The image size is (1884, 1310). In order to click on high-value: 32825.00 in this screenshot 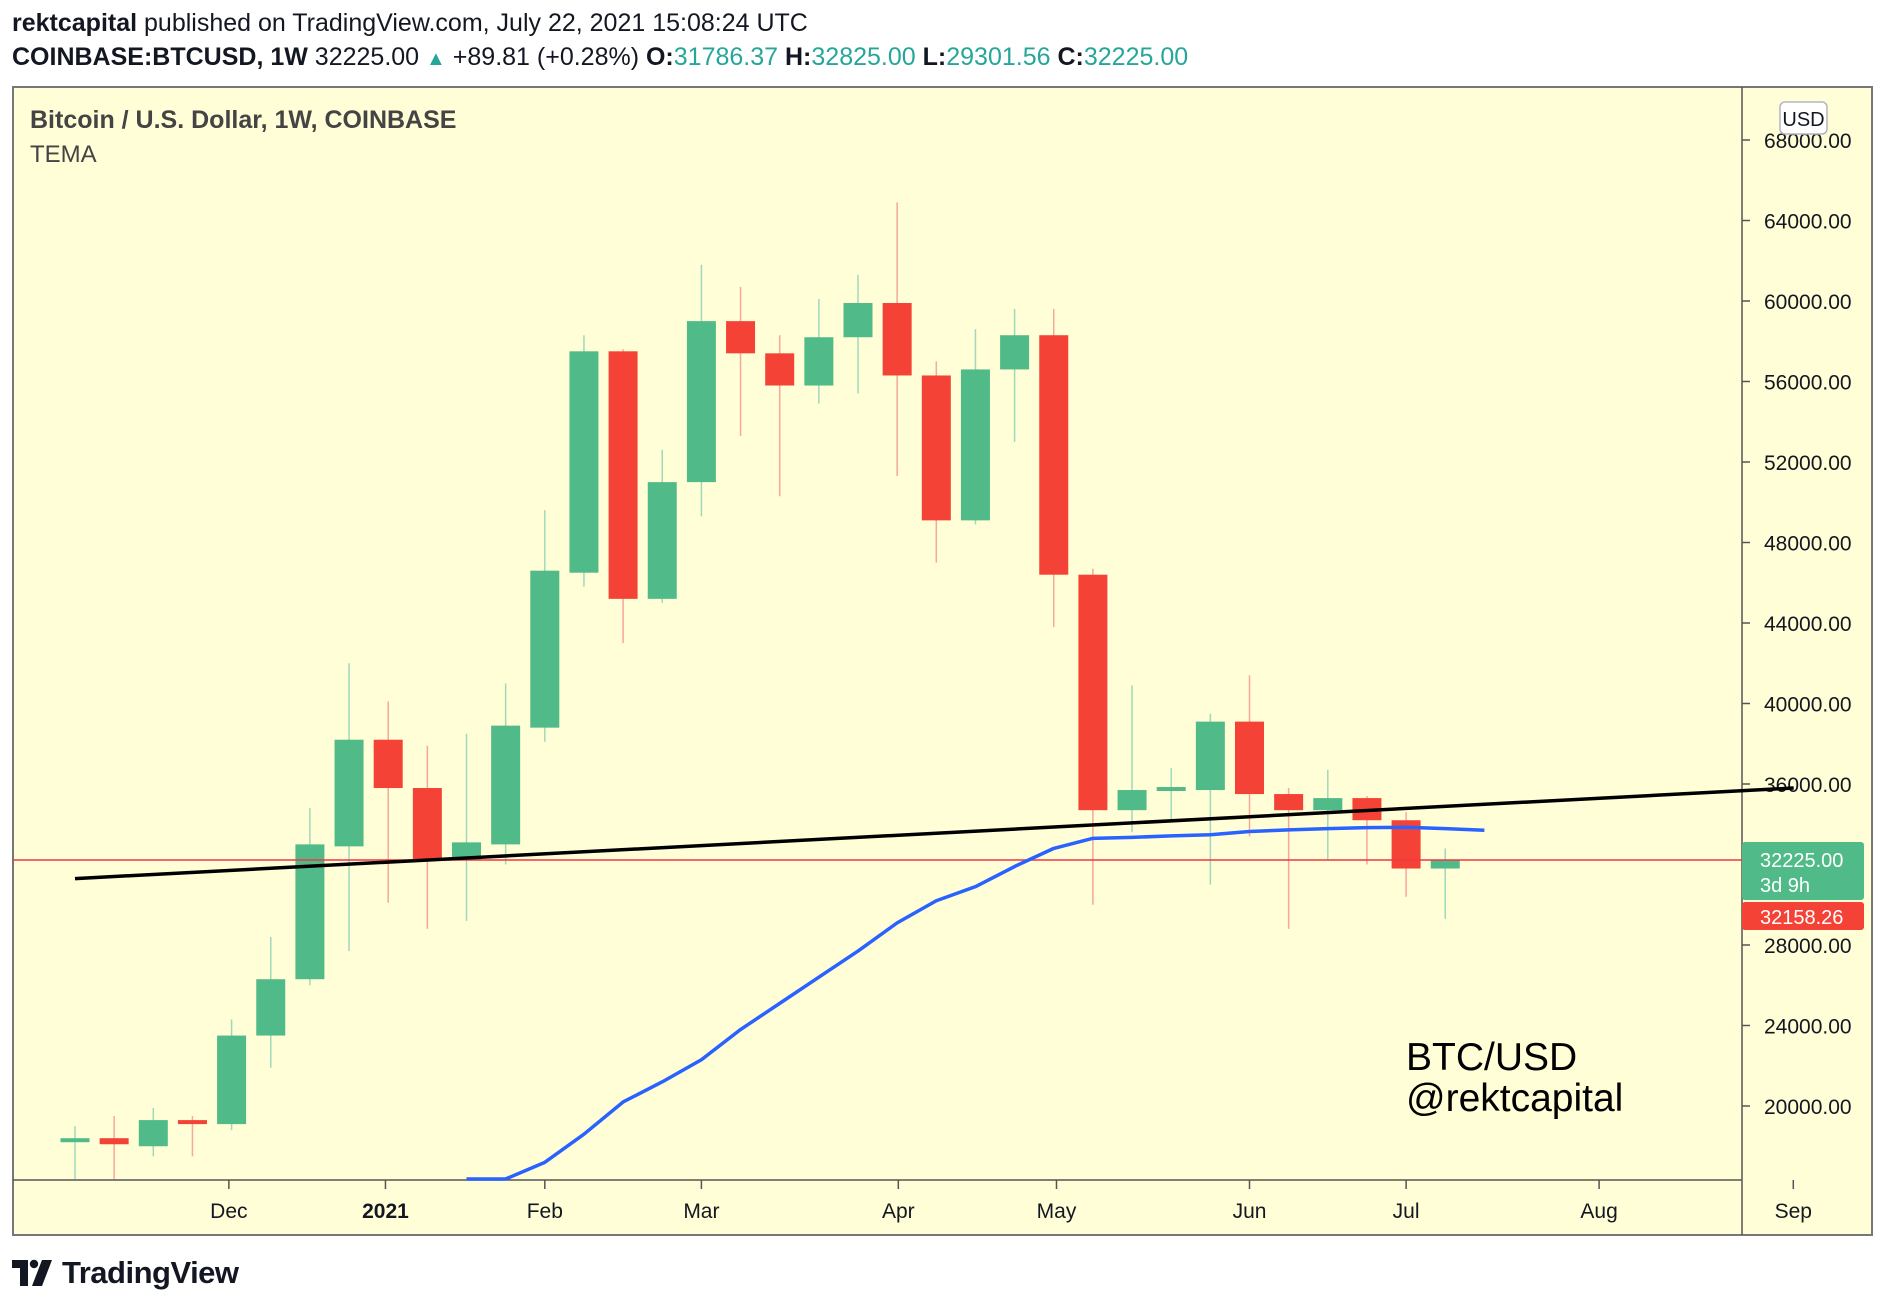, I will do `click(863, 57)`.